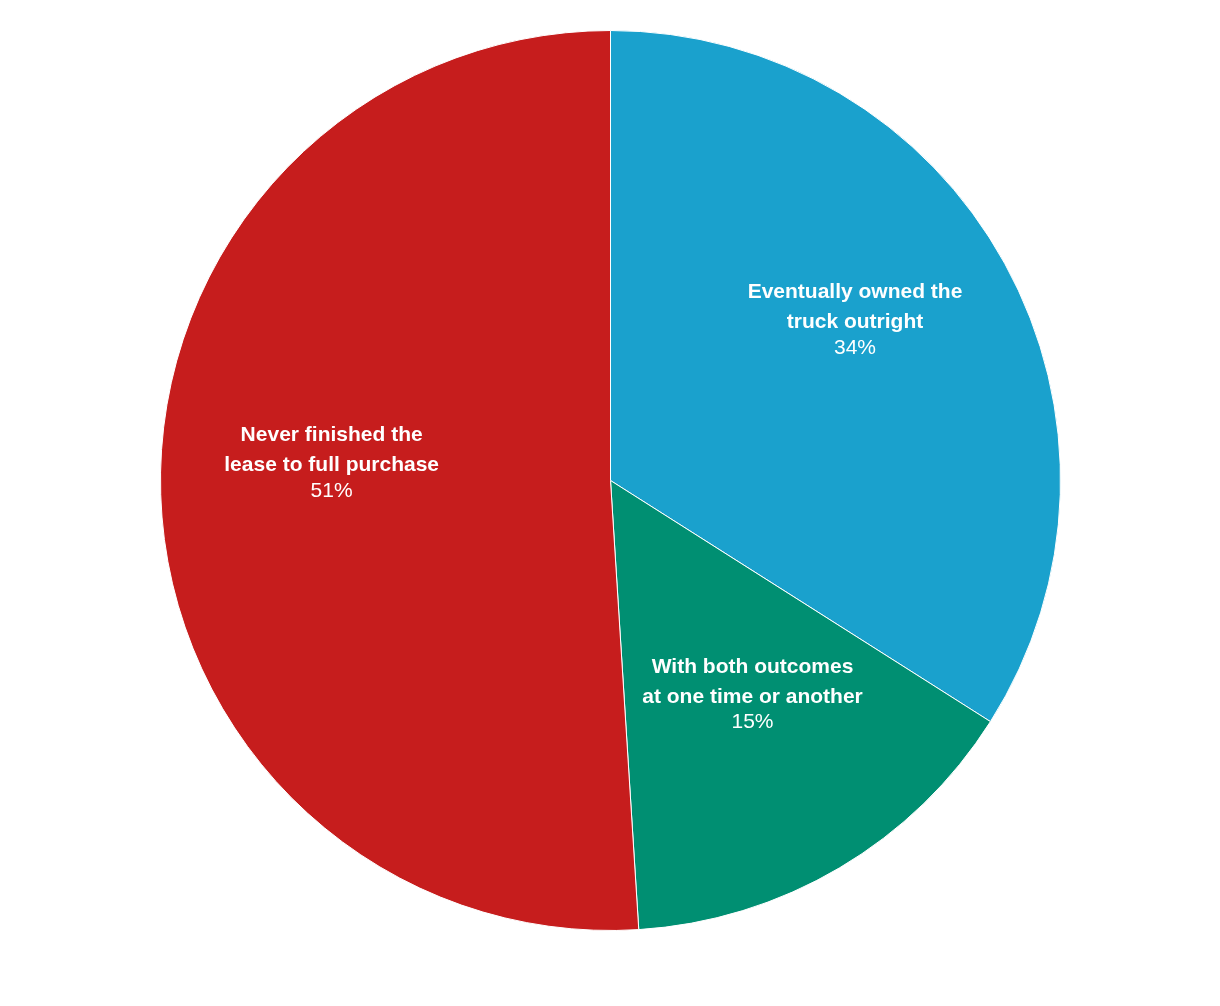 Image resolution: width=1220 pixels, height=1006 pixels. Describe the element at coordinates (752, 721) in the screenshot. I see `data-label: 15%` at that location.